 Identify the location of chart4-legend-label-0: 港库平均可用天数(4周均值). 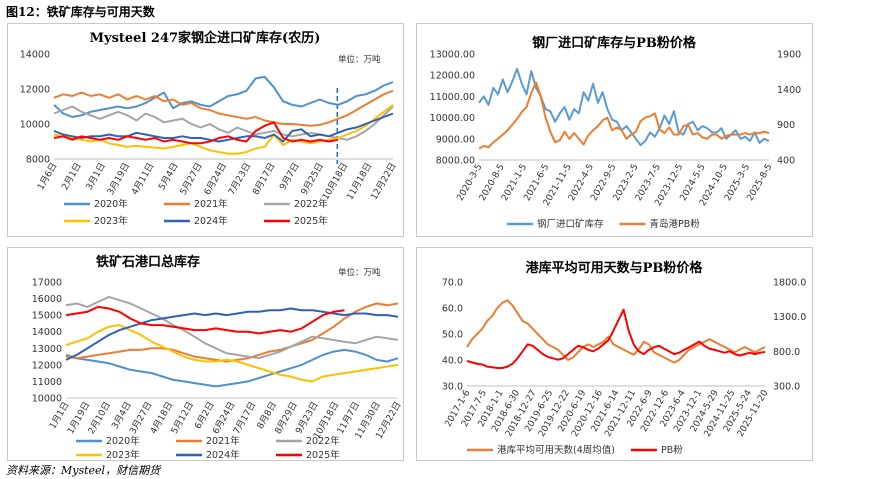
(556, 450).